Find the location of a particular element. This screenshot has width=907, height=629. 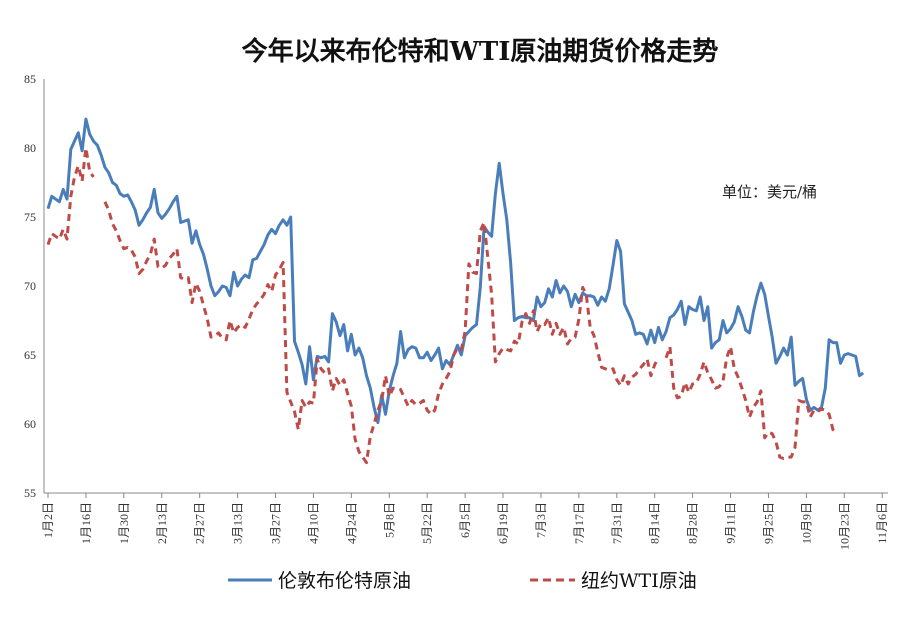

x-tick-label: 6月19日 is located at coordinates (503, 523).